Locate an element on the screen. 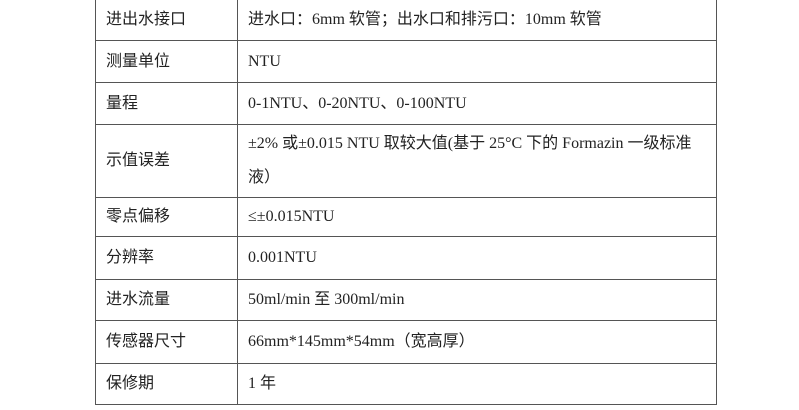  table-row: 进水流量 50ml/min 至 300ml/min is located at coordinates (406, 300).